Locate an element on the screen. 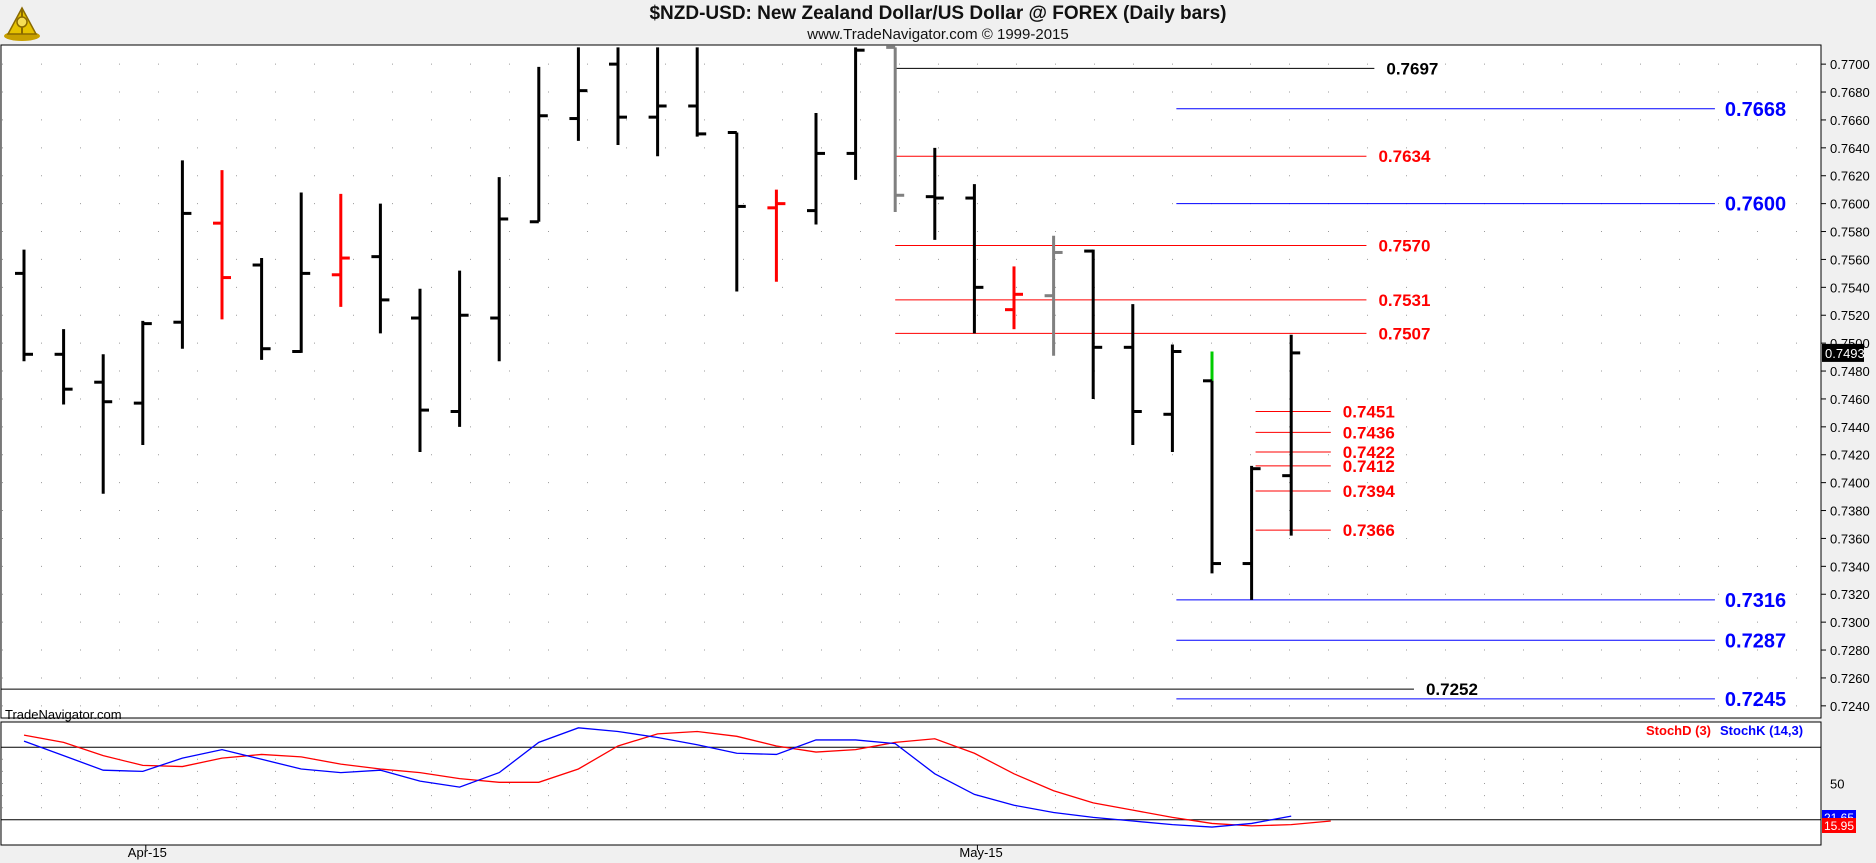 The height and width of the screenshot is (863, 1876). price-level-label: 0.7600 is located at coordinates (1755, 205).